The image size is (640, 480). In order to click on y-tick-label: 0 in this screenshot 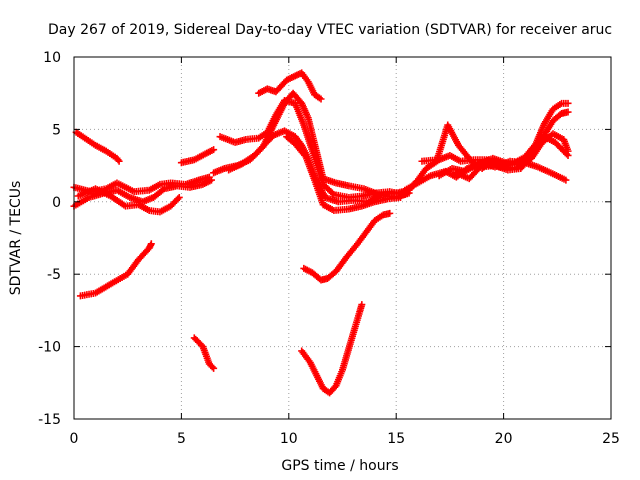, I will do `click(56, 203)`.